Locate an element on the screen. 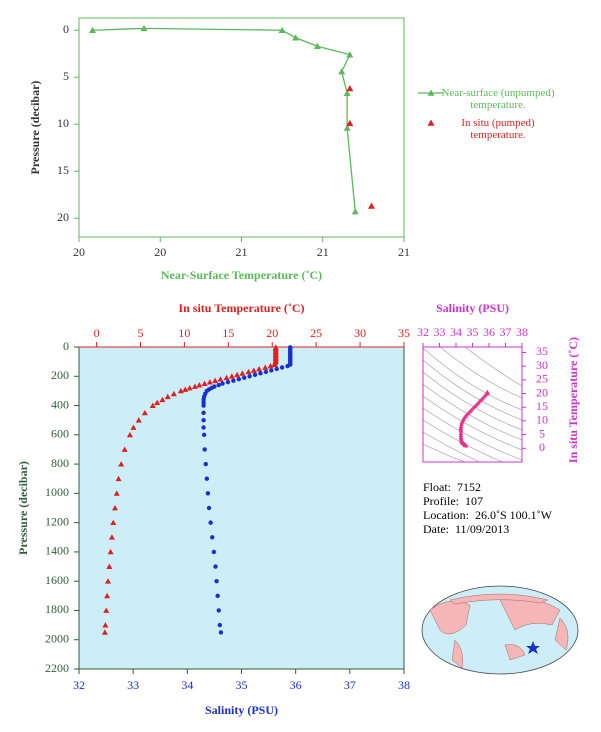  bottom-axis-label: Salinity (PSU) is located at coordinates (241, 710).